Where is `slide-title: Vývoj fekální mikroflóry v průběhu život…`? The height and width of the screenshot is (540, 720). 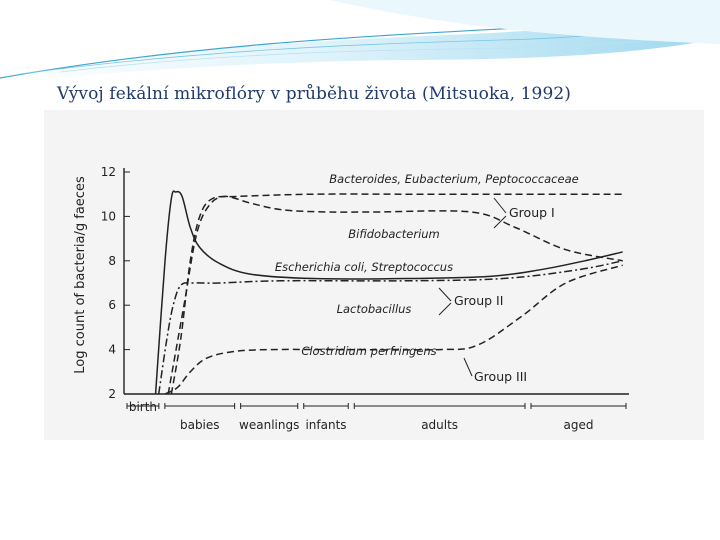
slide-title: Vývoj fekální mikroflóry v průběhu život… is located at coordinates (314, 94).